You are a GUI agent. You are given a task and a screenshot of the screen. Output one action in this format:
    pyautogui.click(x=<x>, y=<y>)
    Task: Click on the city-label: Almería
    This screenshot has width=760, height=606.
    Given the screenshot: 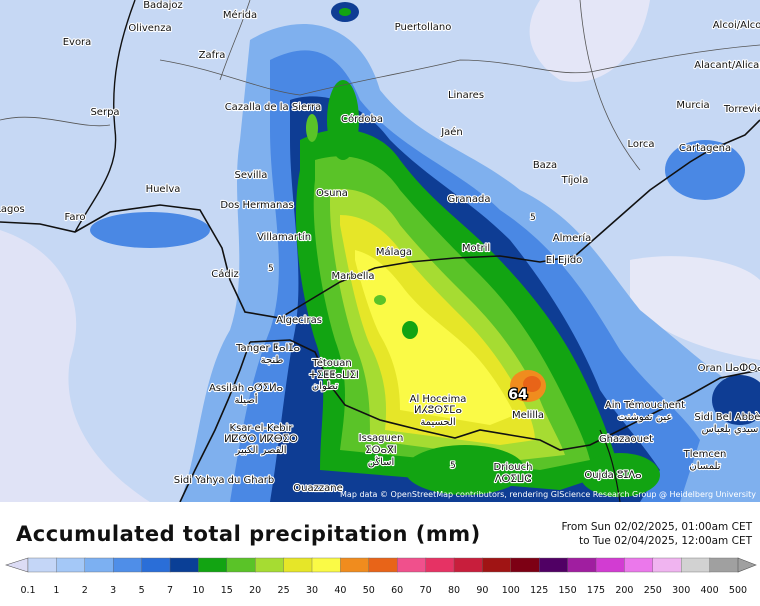 What is the action you would take?
    pyautogui.click(x=572, y=238)
    